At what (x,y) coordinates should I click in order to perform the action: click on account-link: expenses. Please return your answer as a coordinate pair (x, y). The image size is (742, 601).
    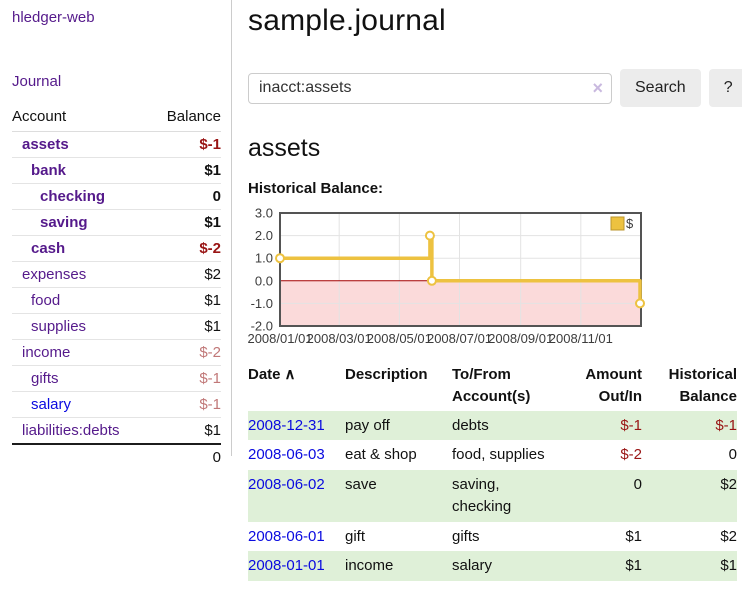
    Looking at the image, I should click on (54, 274).